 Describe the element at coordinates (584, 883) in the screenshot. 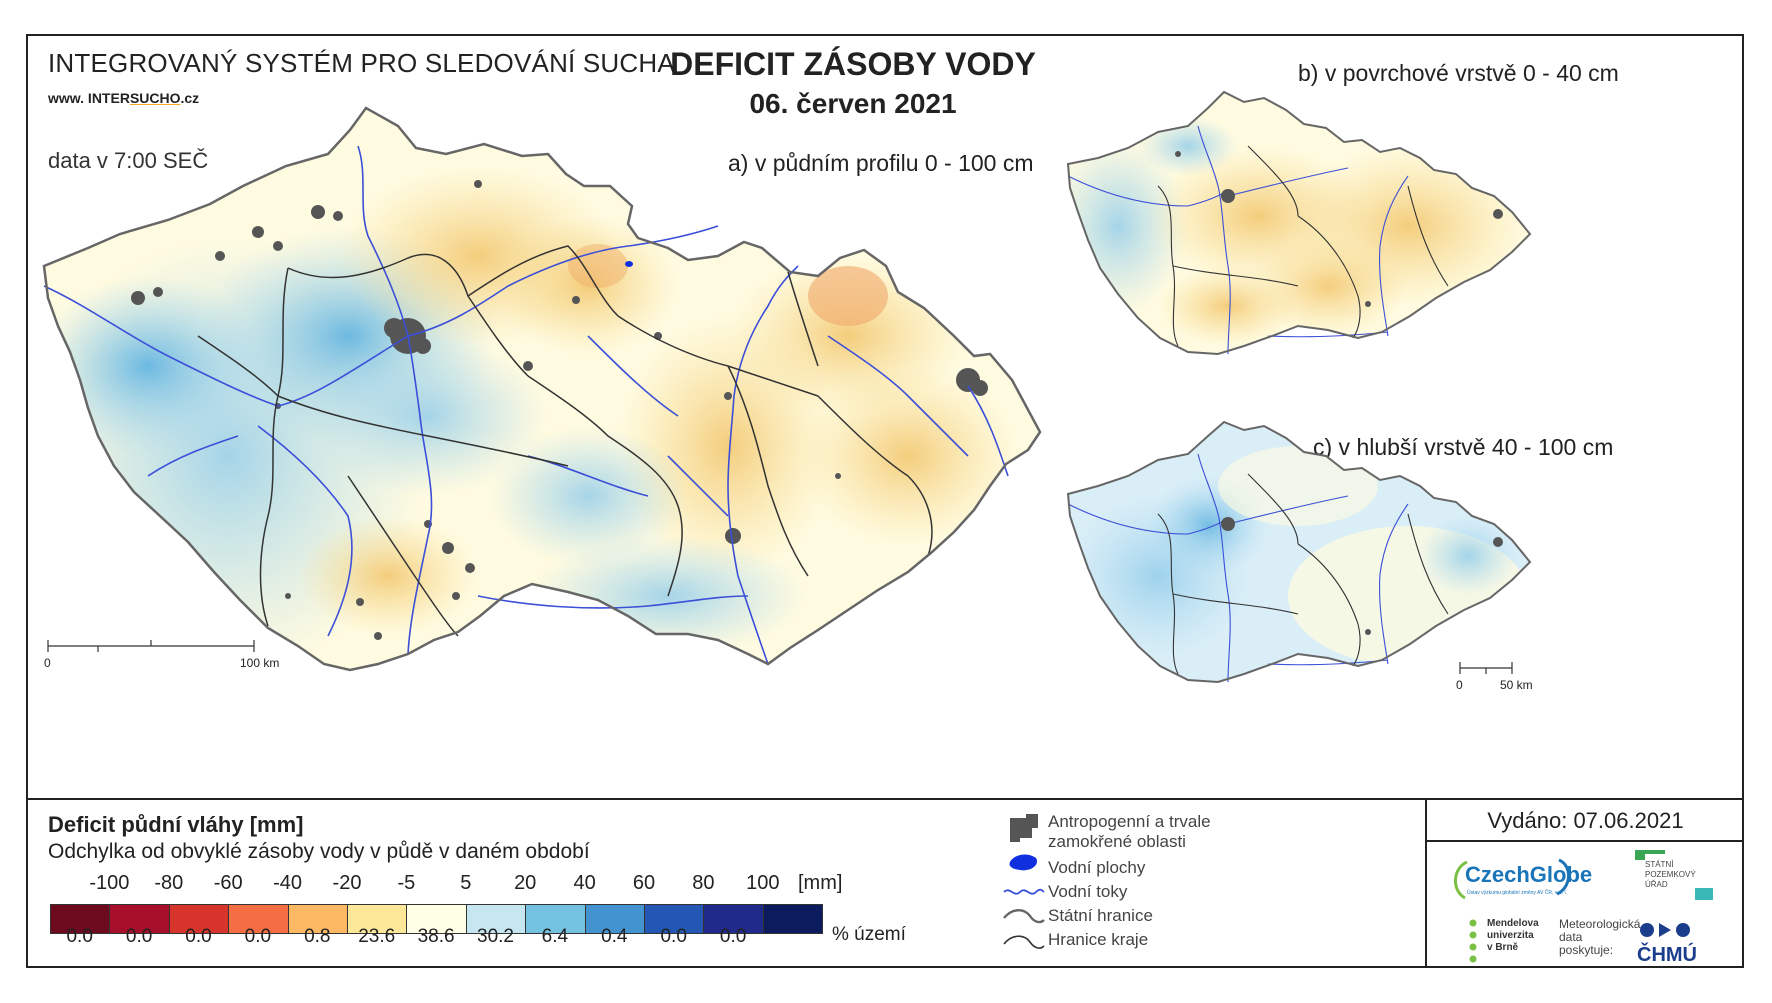

I see `legend-tick-label: 40` at that location.